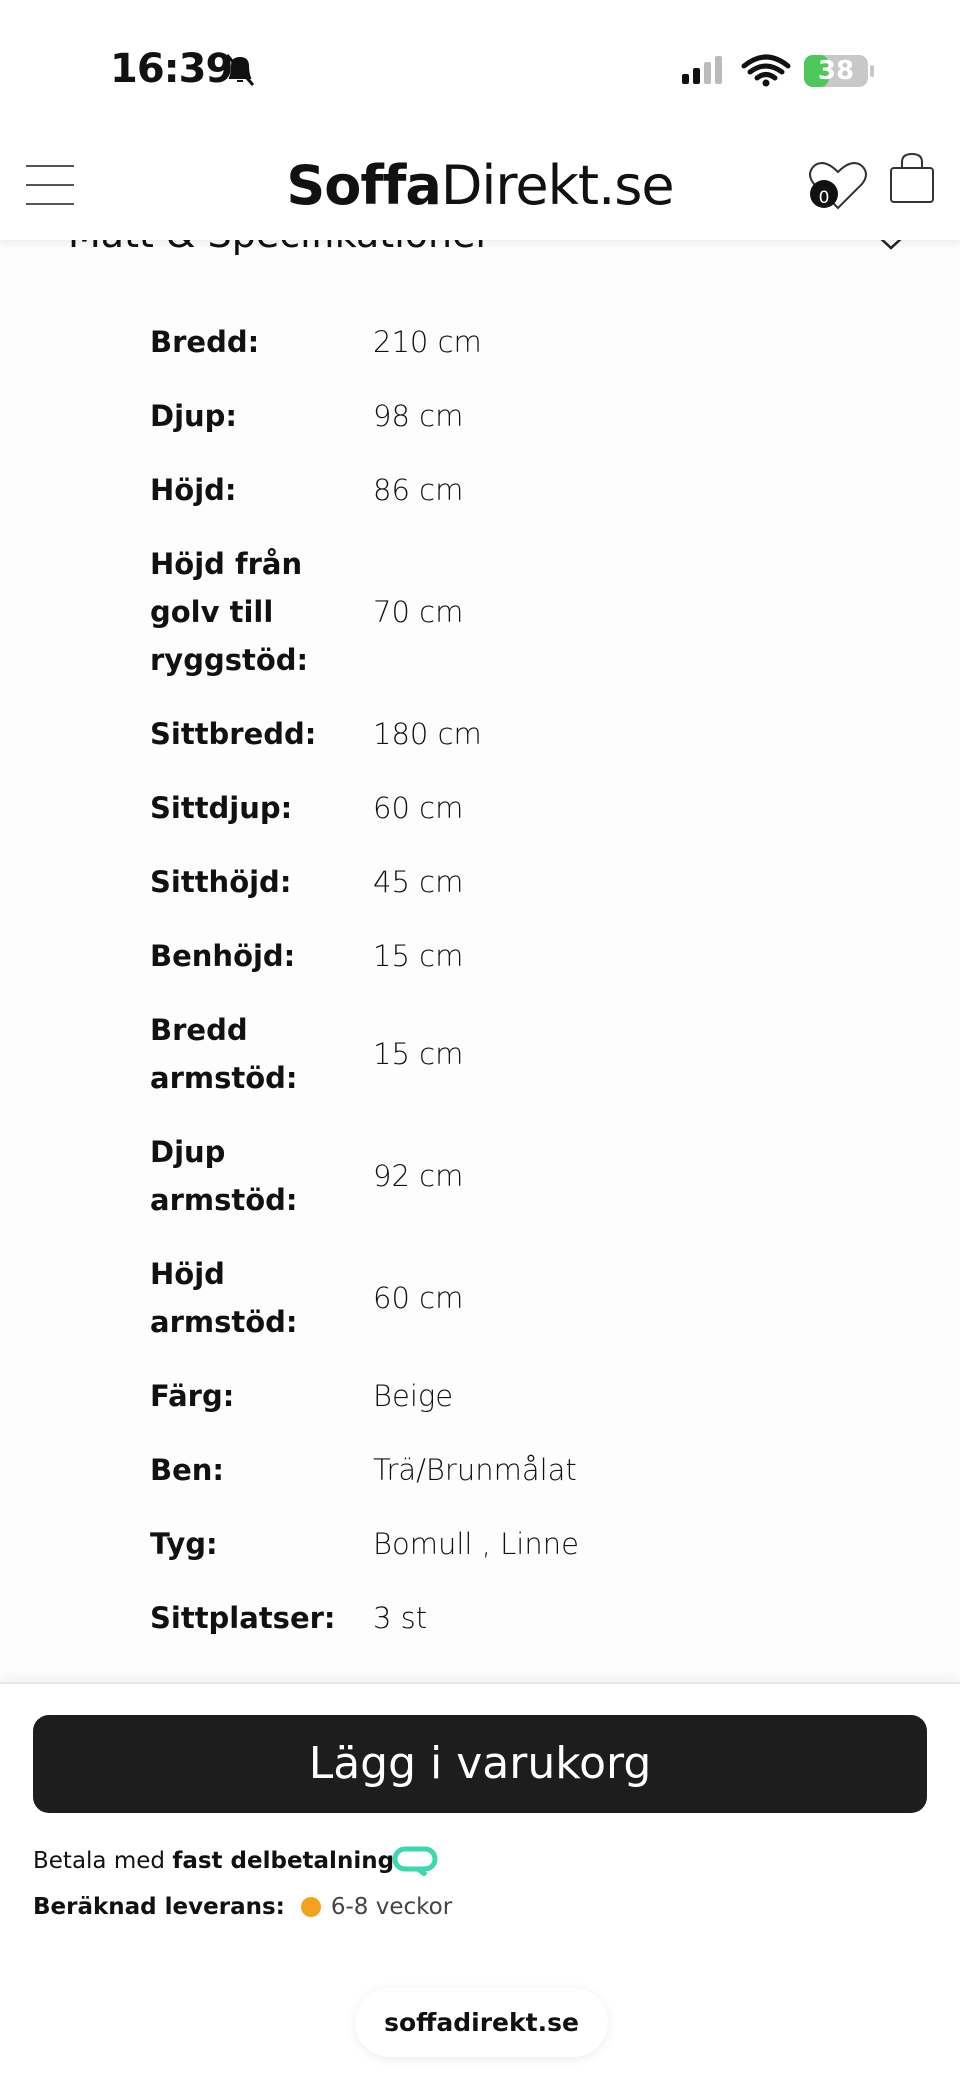 This screenshot has width=960, height=2086. What do you see at coordinates (413, 1396) in the screenshot?
I see `spec-value: Beige` at bounding box center [413, 1396].